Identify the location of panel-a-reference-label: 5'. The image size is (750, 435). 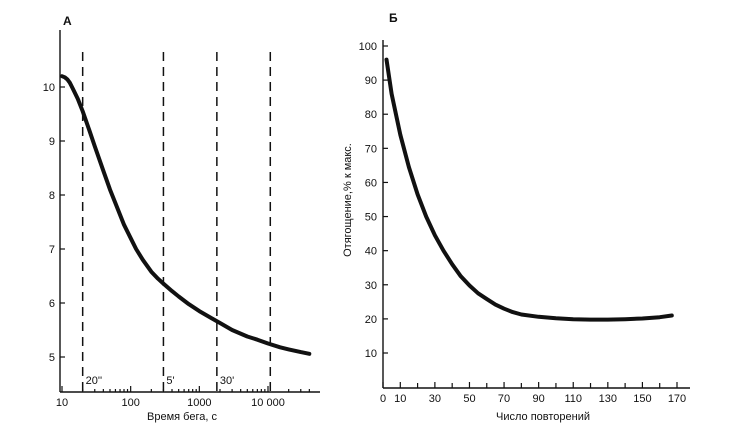
(170, 381).